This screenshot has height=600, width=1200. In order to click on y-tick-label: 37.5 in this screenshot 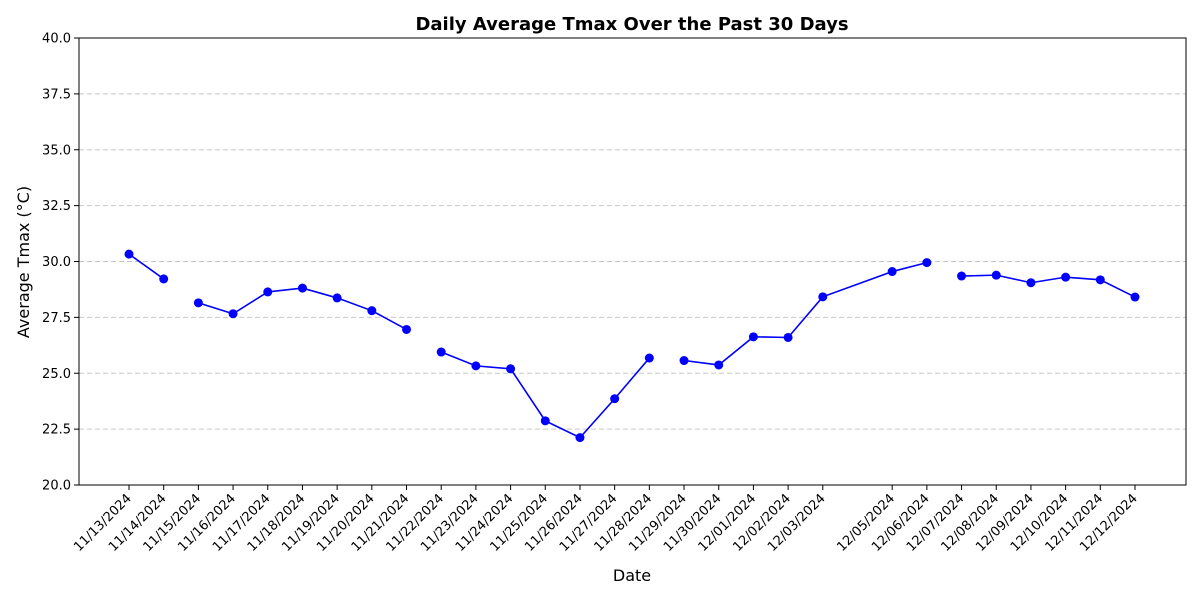, I will do `click(56, 94)`.